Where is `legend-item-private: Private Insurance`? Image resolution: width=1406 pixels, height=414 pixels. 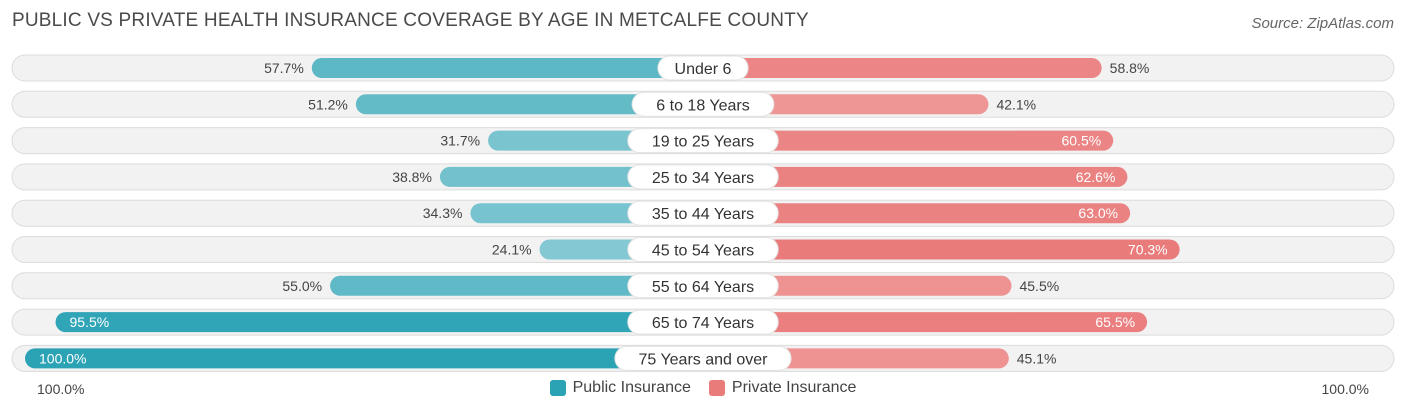 legend-item-private: Private Insurance is located at coordinates (782, 388).